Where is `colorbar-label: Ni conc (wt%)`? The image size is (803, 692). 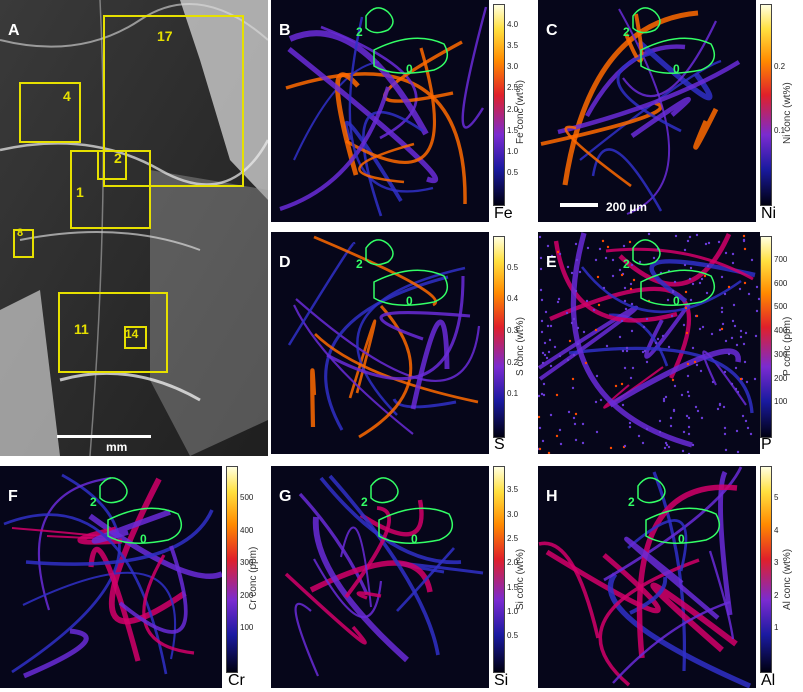 colorbar-label: Ni conc (wt%) is located at coordinates (787, 113).